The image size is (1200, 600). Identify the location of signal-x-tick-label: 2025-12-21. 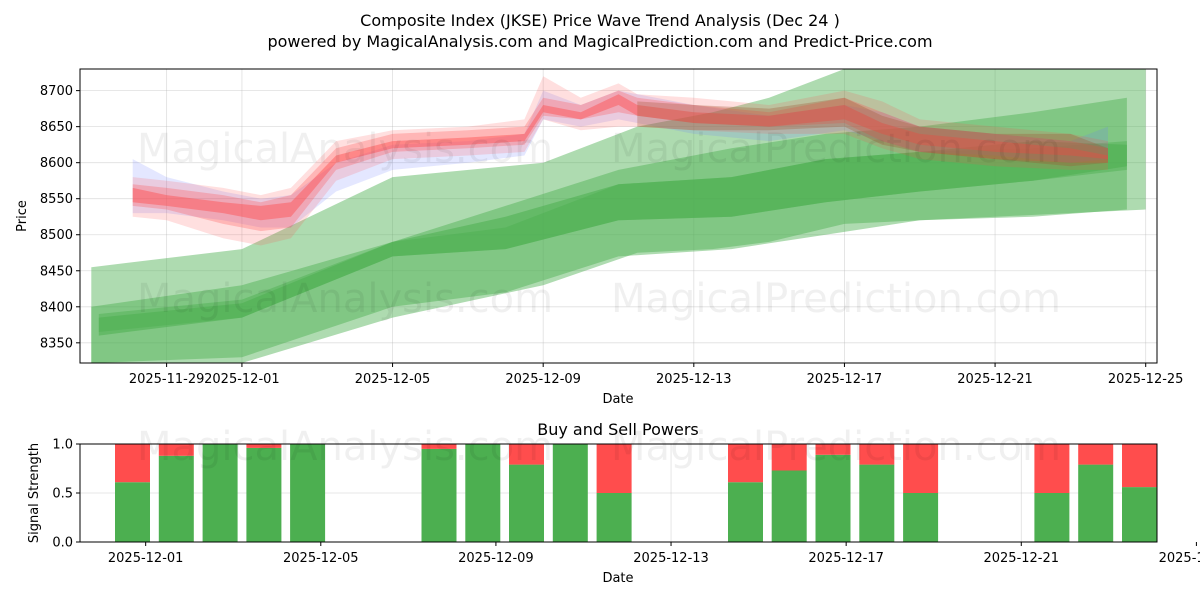
(1021, 558).